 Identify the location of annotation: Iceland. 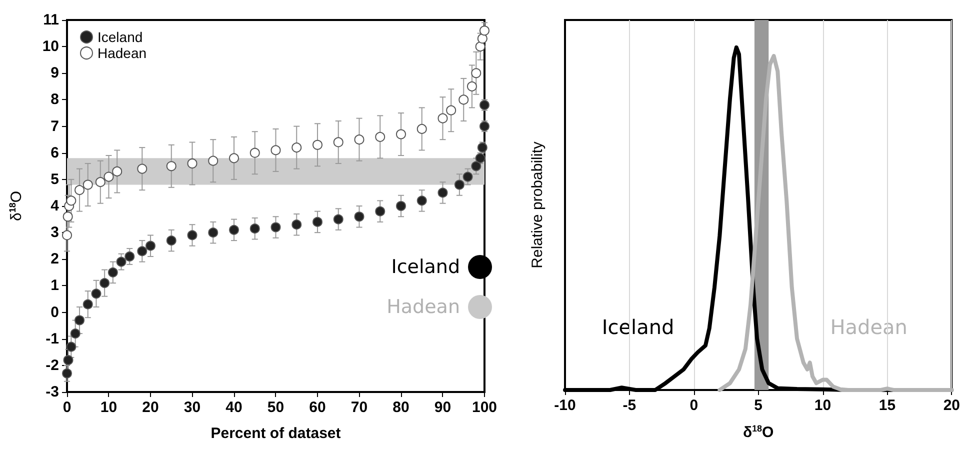
(425, 267).